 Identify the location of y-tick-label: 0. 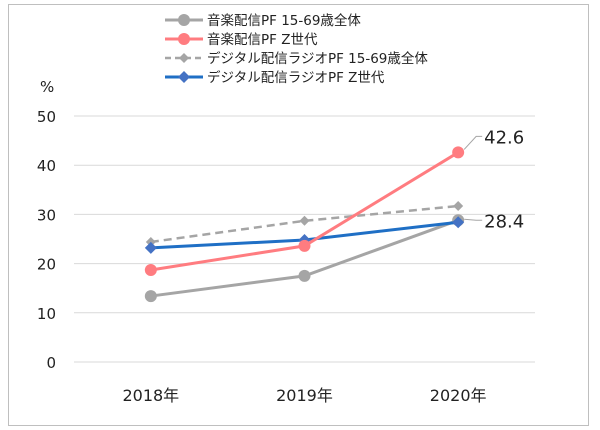
(51, 363).